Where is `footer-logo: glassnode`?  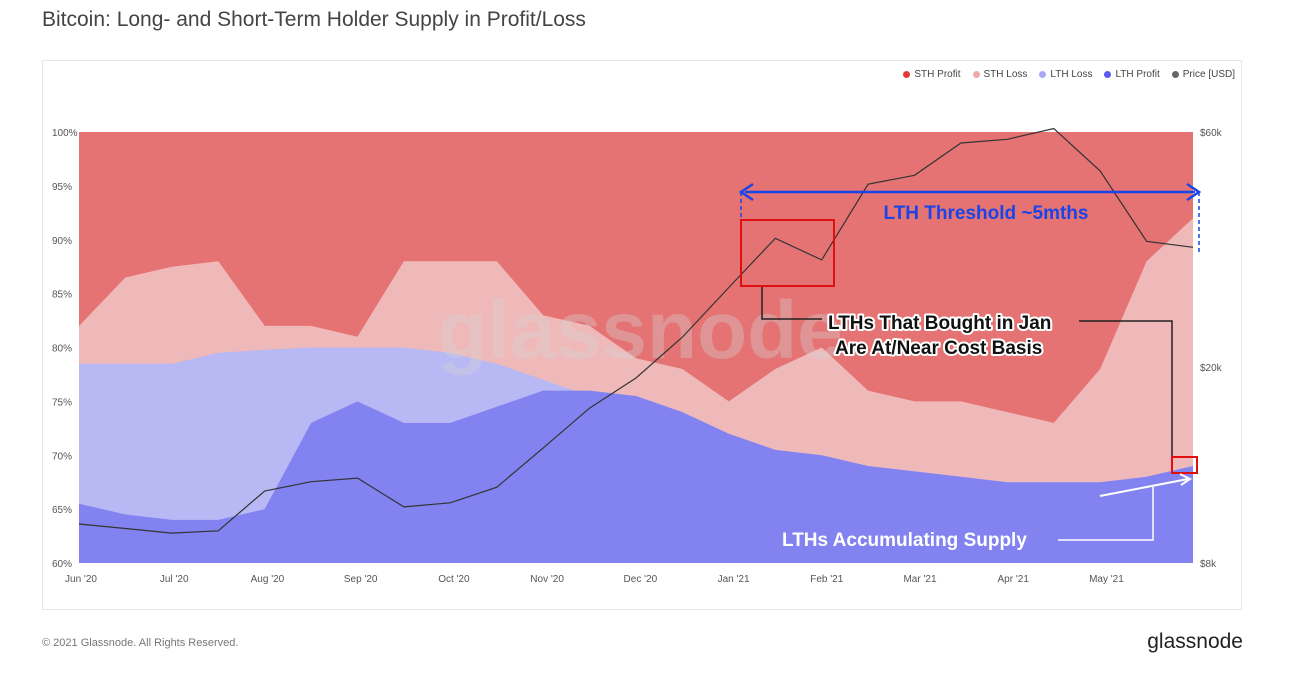
footer-logo: glassnode is located at coordinates (1195, 641).